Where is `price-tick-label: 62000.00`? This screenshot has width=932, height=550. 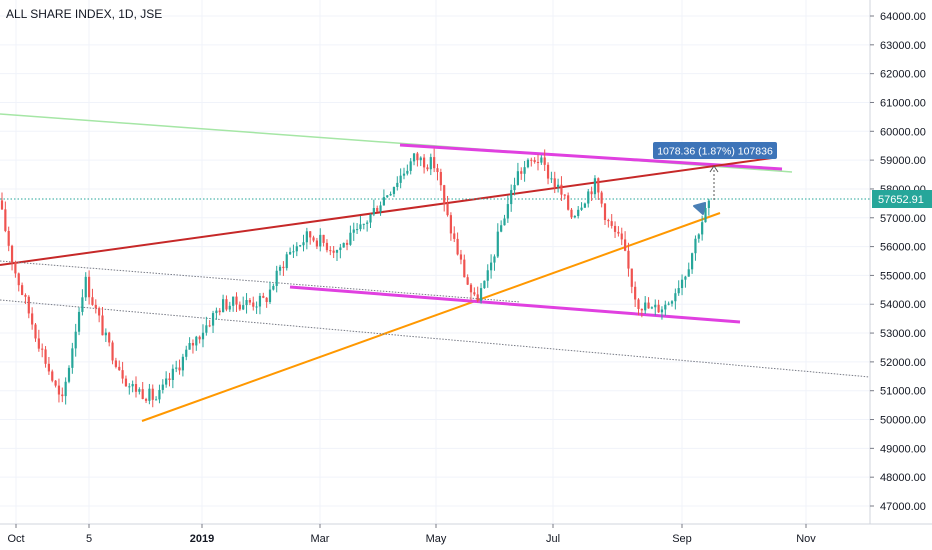 price-tick-label: 62000.00 is located at coordinates (903, 75).